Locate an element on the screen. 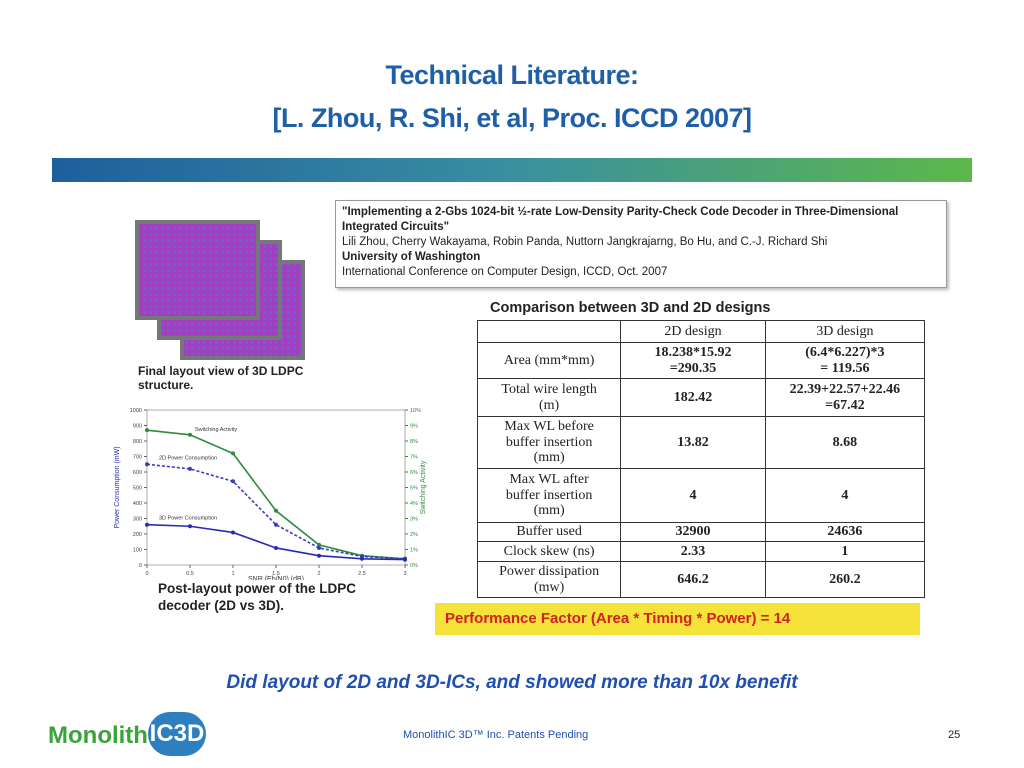 The image size is (1024, 768). y-tick-label: 0 is located at coordinates (140, 566).